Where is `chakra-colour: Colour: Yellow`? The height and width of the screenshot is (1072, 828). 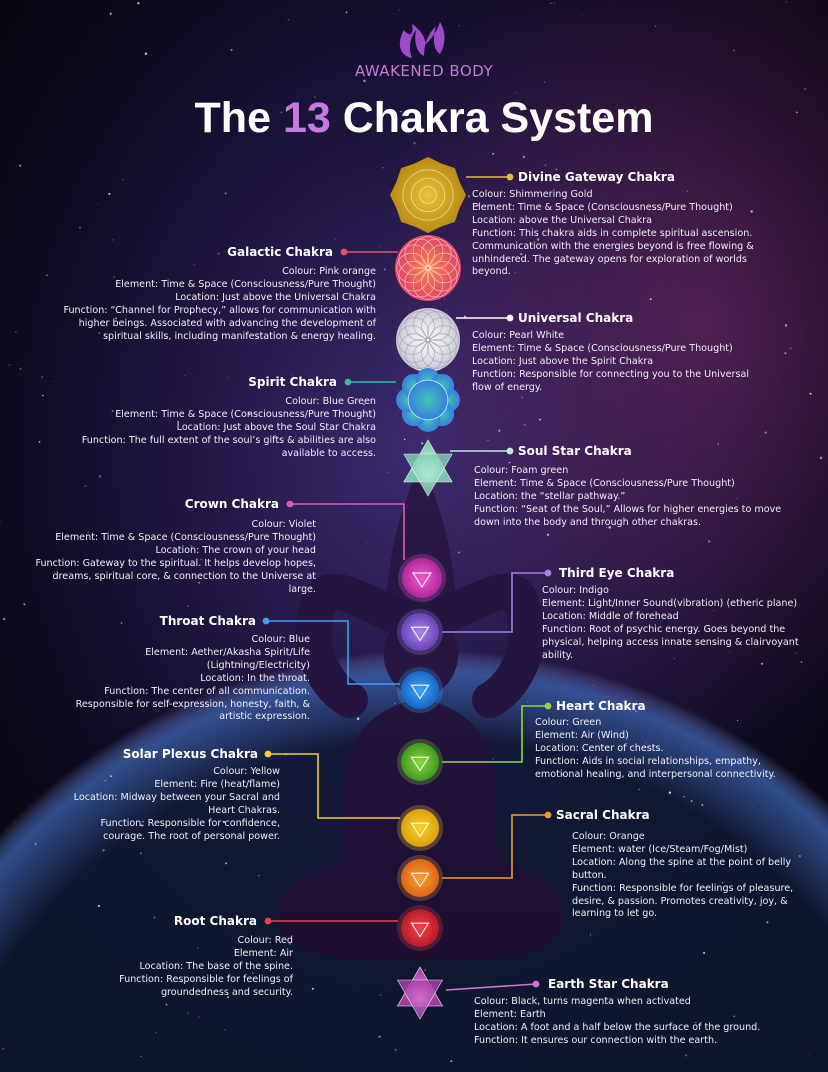
chakra-colour: Colour: Yellow is located at coordinates (246, 771).